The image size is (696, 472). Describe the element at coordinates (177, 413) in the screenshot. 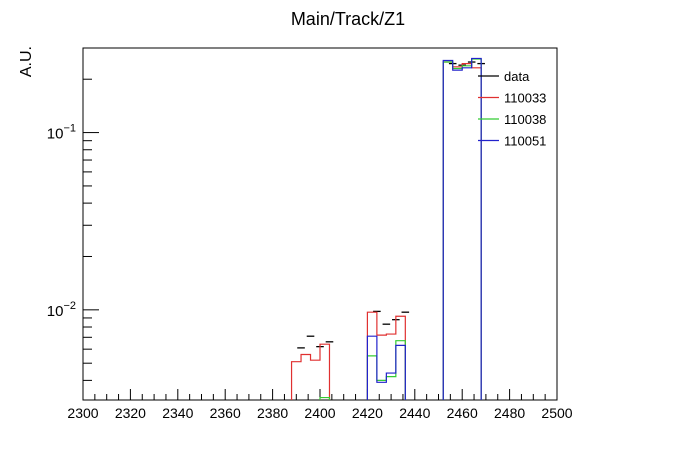

I see `x-tick-label: 2340` at that location.